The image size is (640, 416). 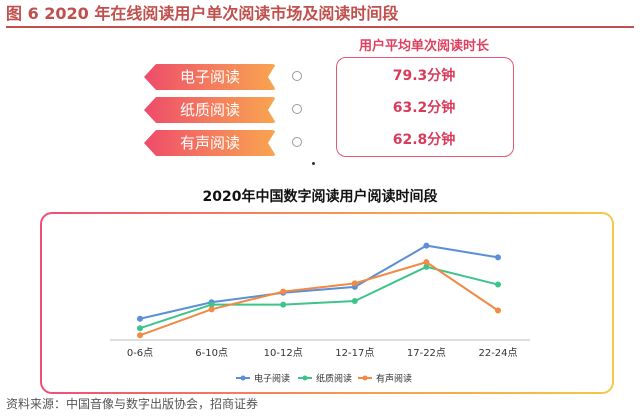 What do you see at coordinates (210, 143) in the screenshot?
I see `pill-audio: 有声阅读` at bounding box center [210, 143].